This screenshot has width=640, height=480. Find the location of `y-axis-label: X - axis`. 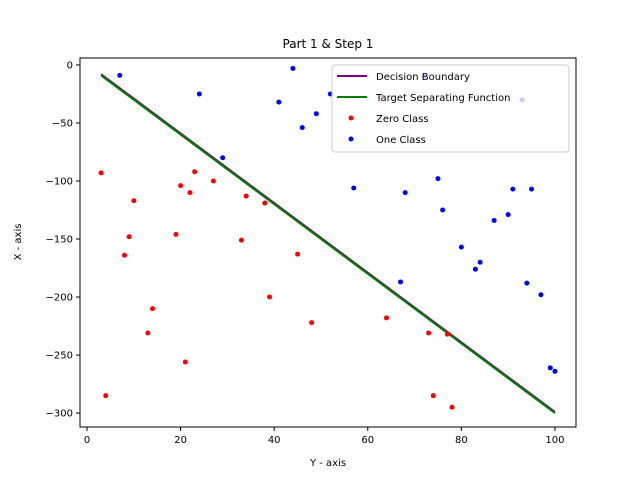

y-axis-label: X - axis is located at coordinates (18, 242).